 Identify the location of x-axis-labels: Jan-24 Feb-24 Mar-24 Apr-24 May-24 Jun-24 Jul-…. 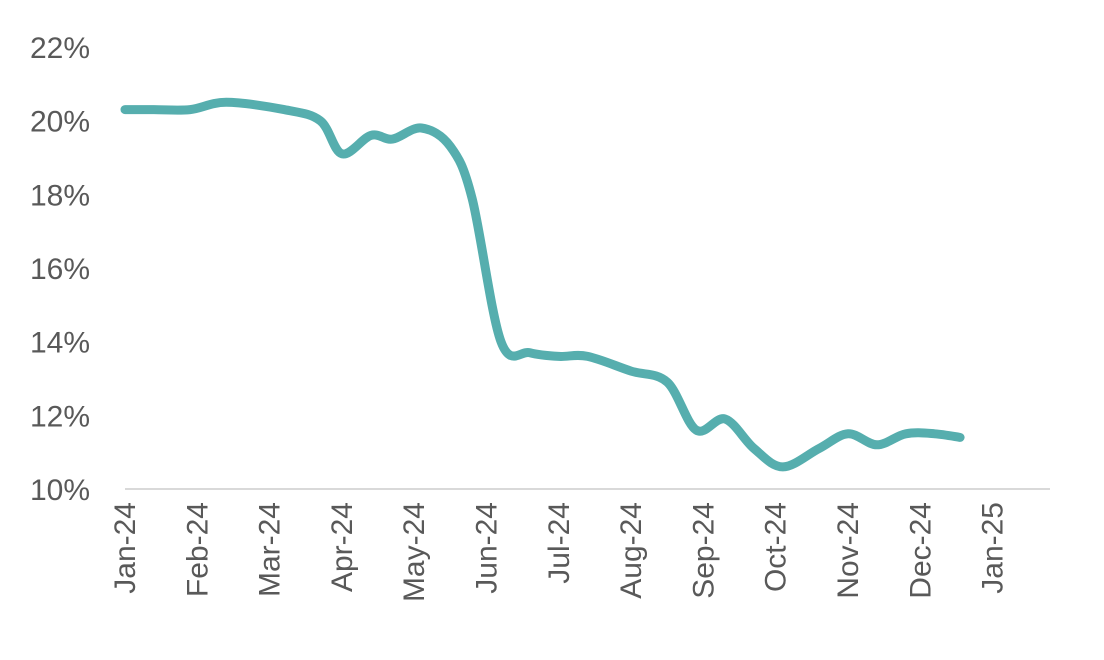
(559, 552).